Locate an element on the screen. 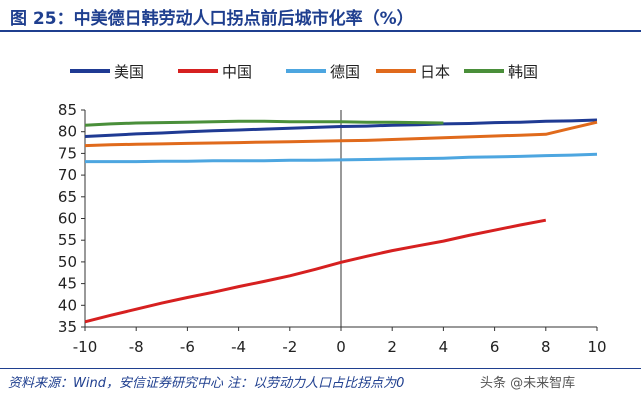 The height and width of the screenshot is (401, 641). y-tick-label: 80 is located at coordinates (67, 132).